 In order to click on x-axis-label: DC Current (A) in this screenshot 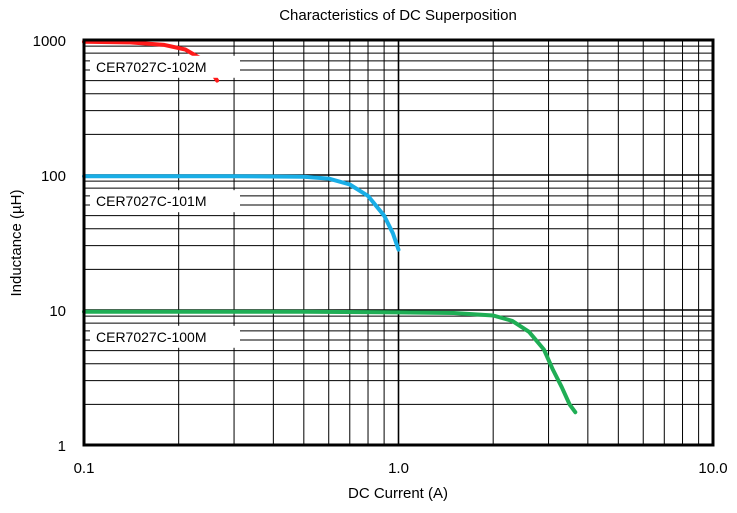, I will do `click(398, 493)`.